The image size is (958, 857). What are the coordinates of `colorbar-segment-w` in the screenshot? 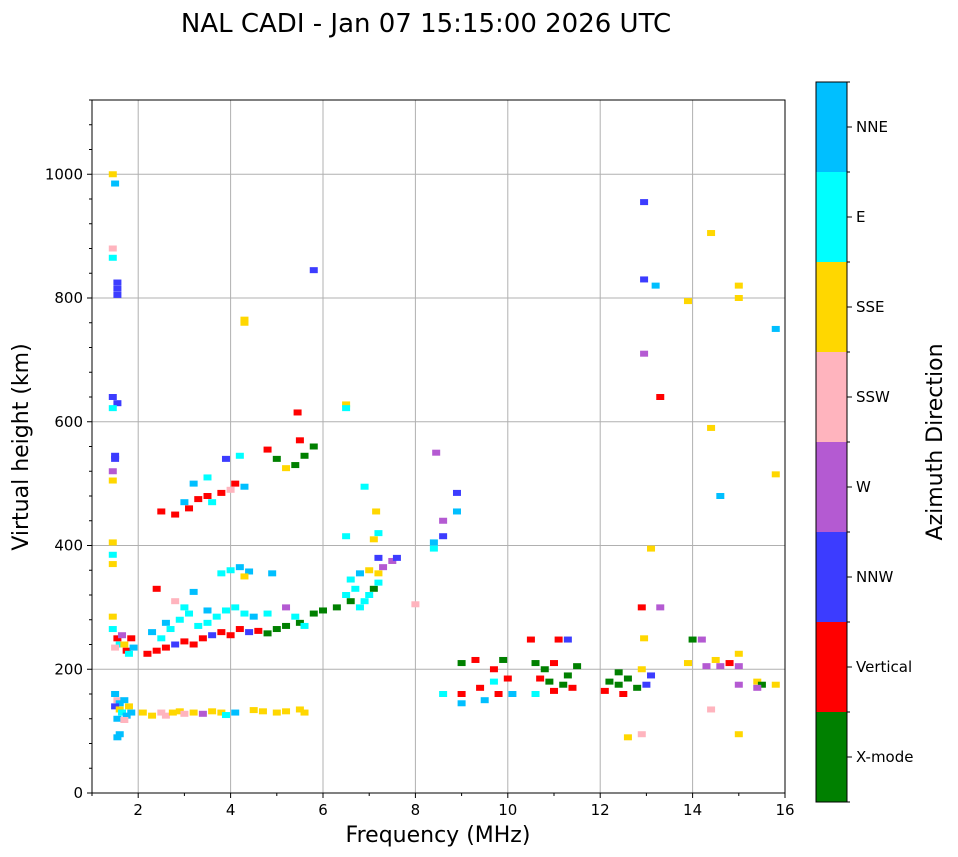 It's located at (831, 487).